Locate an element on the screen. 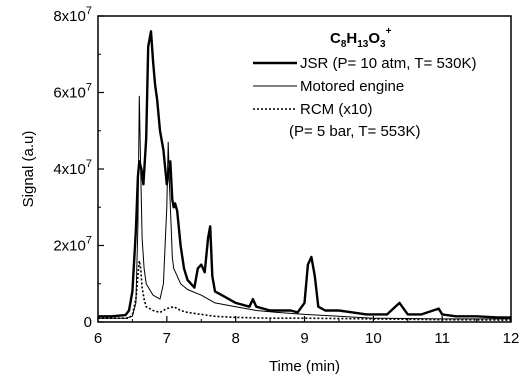  x-tick-label: 6 is located at coordinates (98, 338).